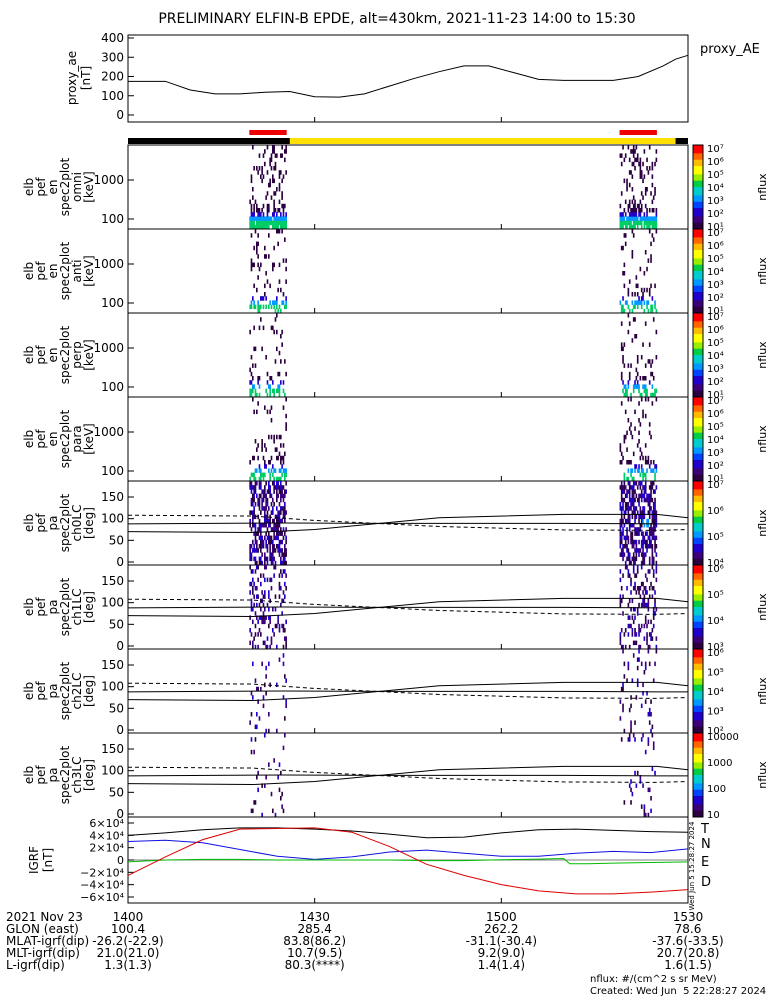  What do you see at coordinates (112, 96) in the screenshot?
I see `ae-ytick-label: 100` at bounding box center [112, 96].